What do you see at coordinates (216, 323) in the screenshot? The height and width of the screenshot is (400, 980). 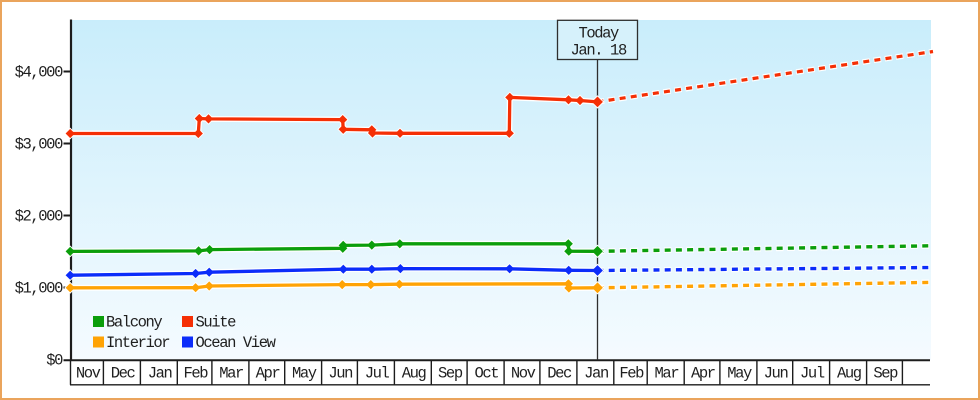 I see `svg-text: Suite` at bounding box center [216, 323].